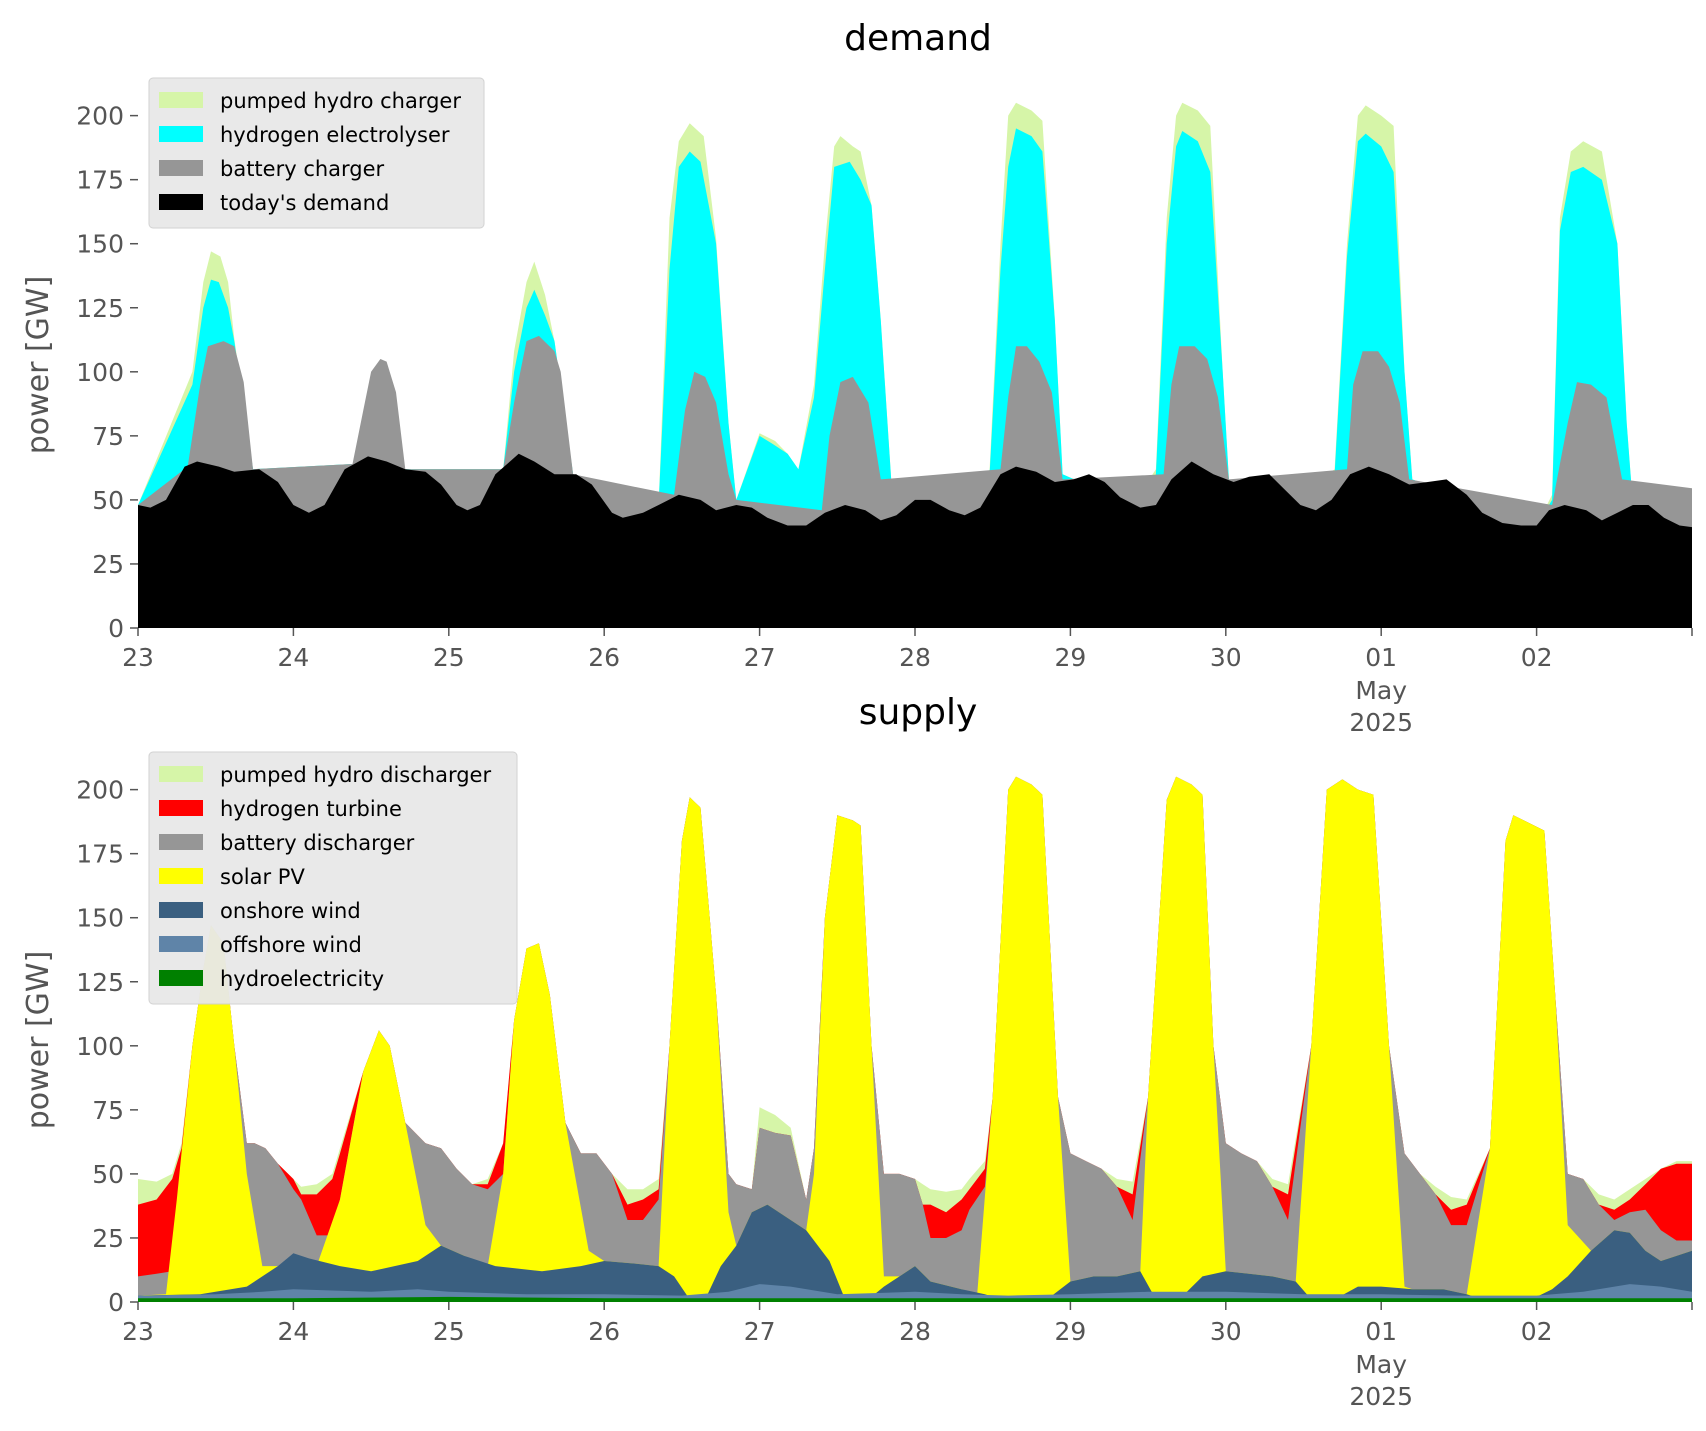 Image resolution: width=1706 pixels, height=1431 pixels. What do you see at coordinates (915, 1331) in the screenshot?
I see `supply-xtick-label-28: 28` at bounding box center [915, 1331].